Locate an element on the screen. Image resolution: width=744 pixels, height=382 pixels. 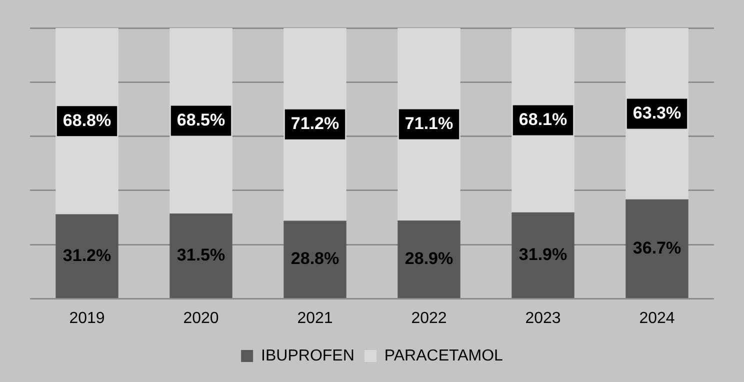
data-label: 31.9% is located at coordinates (543, 254).